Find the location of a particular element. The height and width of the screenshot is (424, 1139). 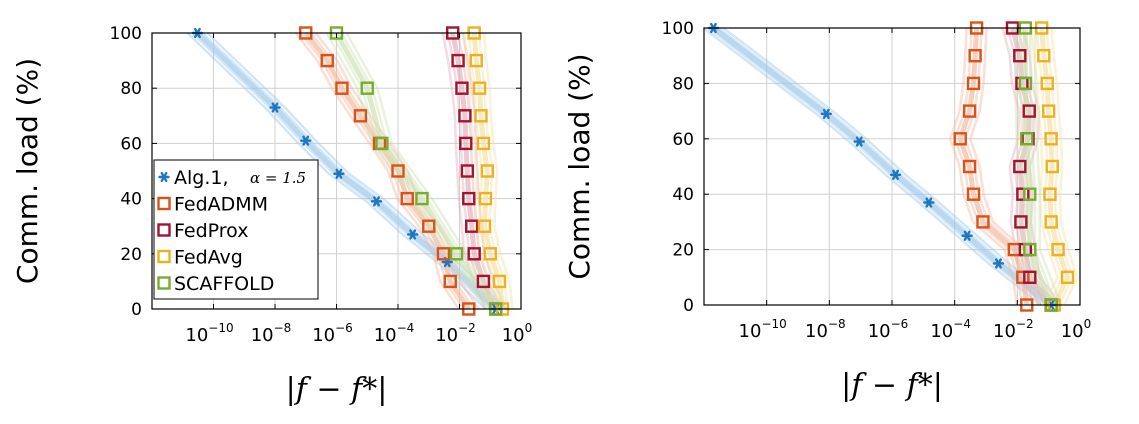

legend-marker-scaffold is located at coordinates (164, 283).